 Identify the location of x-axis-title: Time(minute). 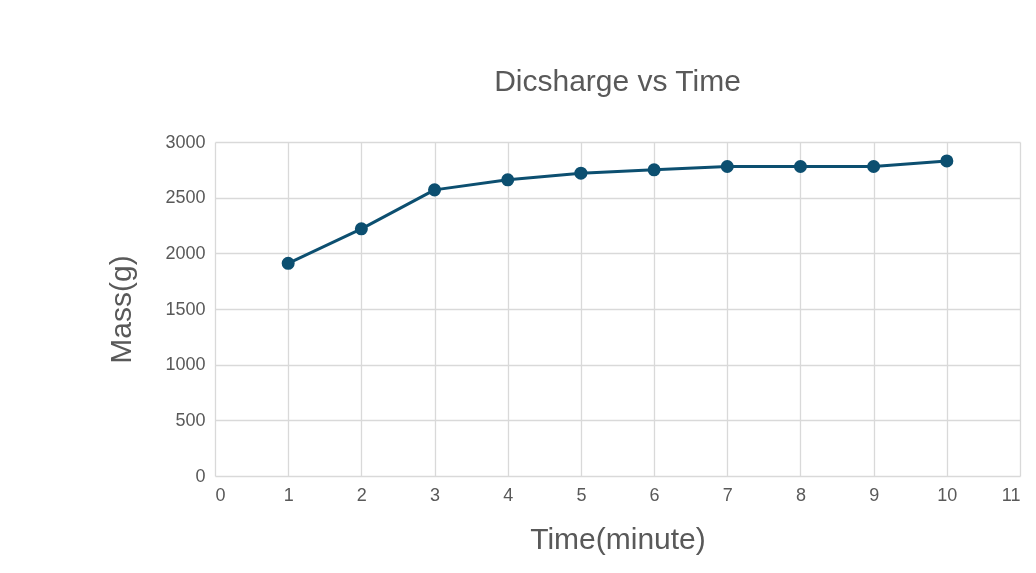
(618, 538).